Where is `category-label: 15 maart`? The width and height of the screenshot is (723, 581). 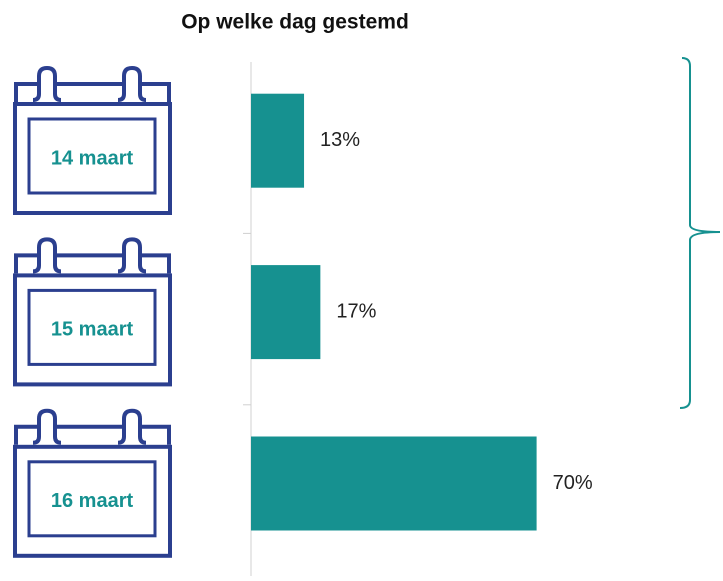 category-label: 15 maart is located at coordinates (92, 330).